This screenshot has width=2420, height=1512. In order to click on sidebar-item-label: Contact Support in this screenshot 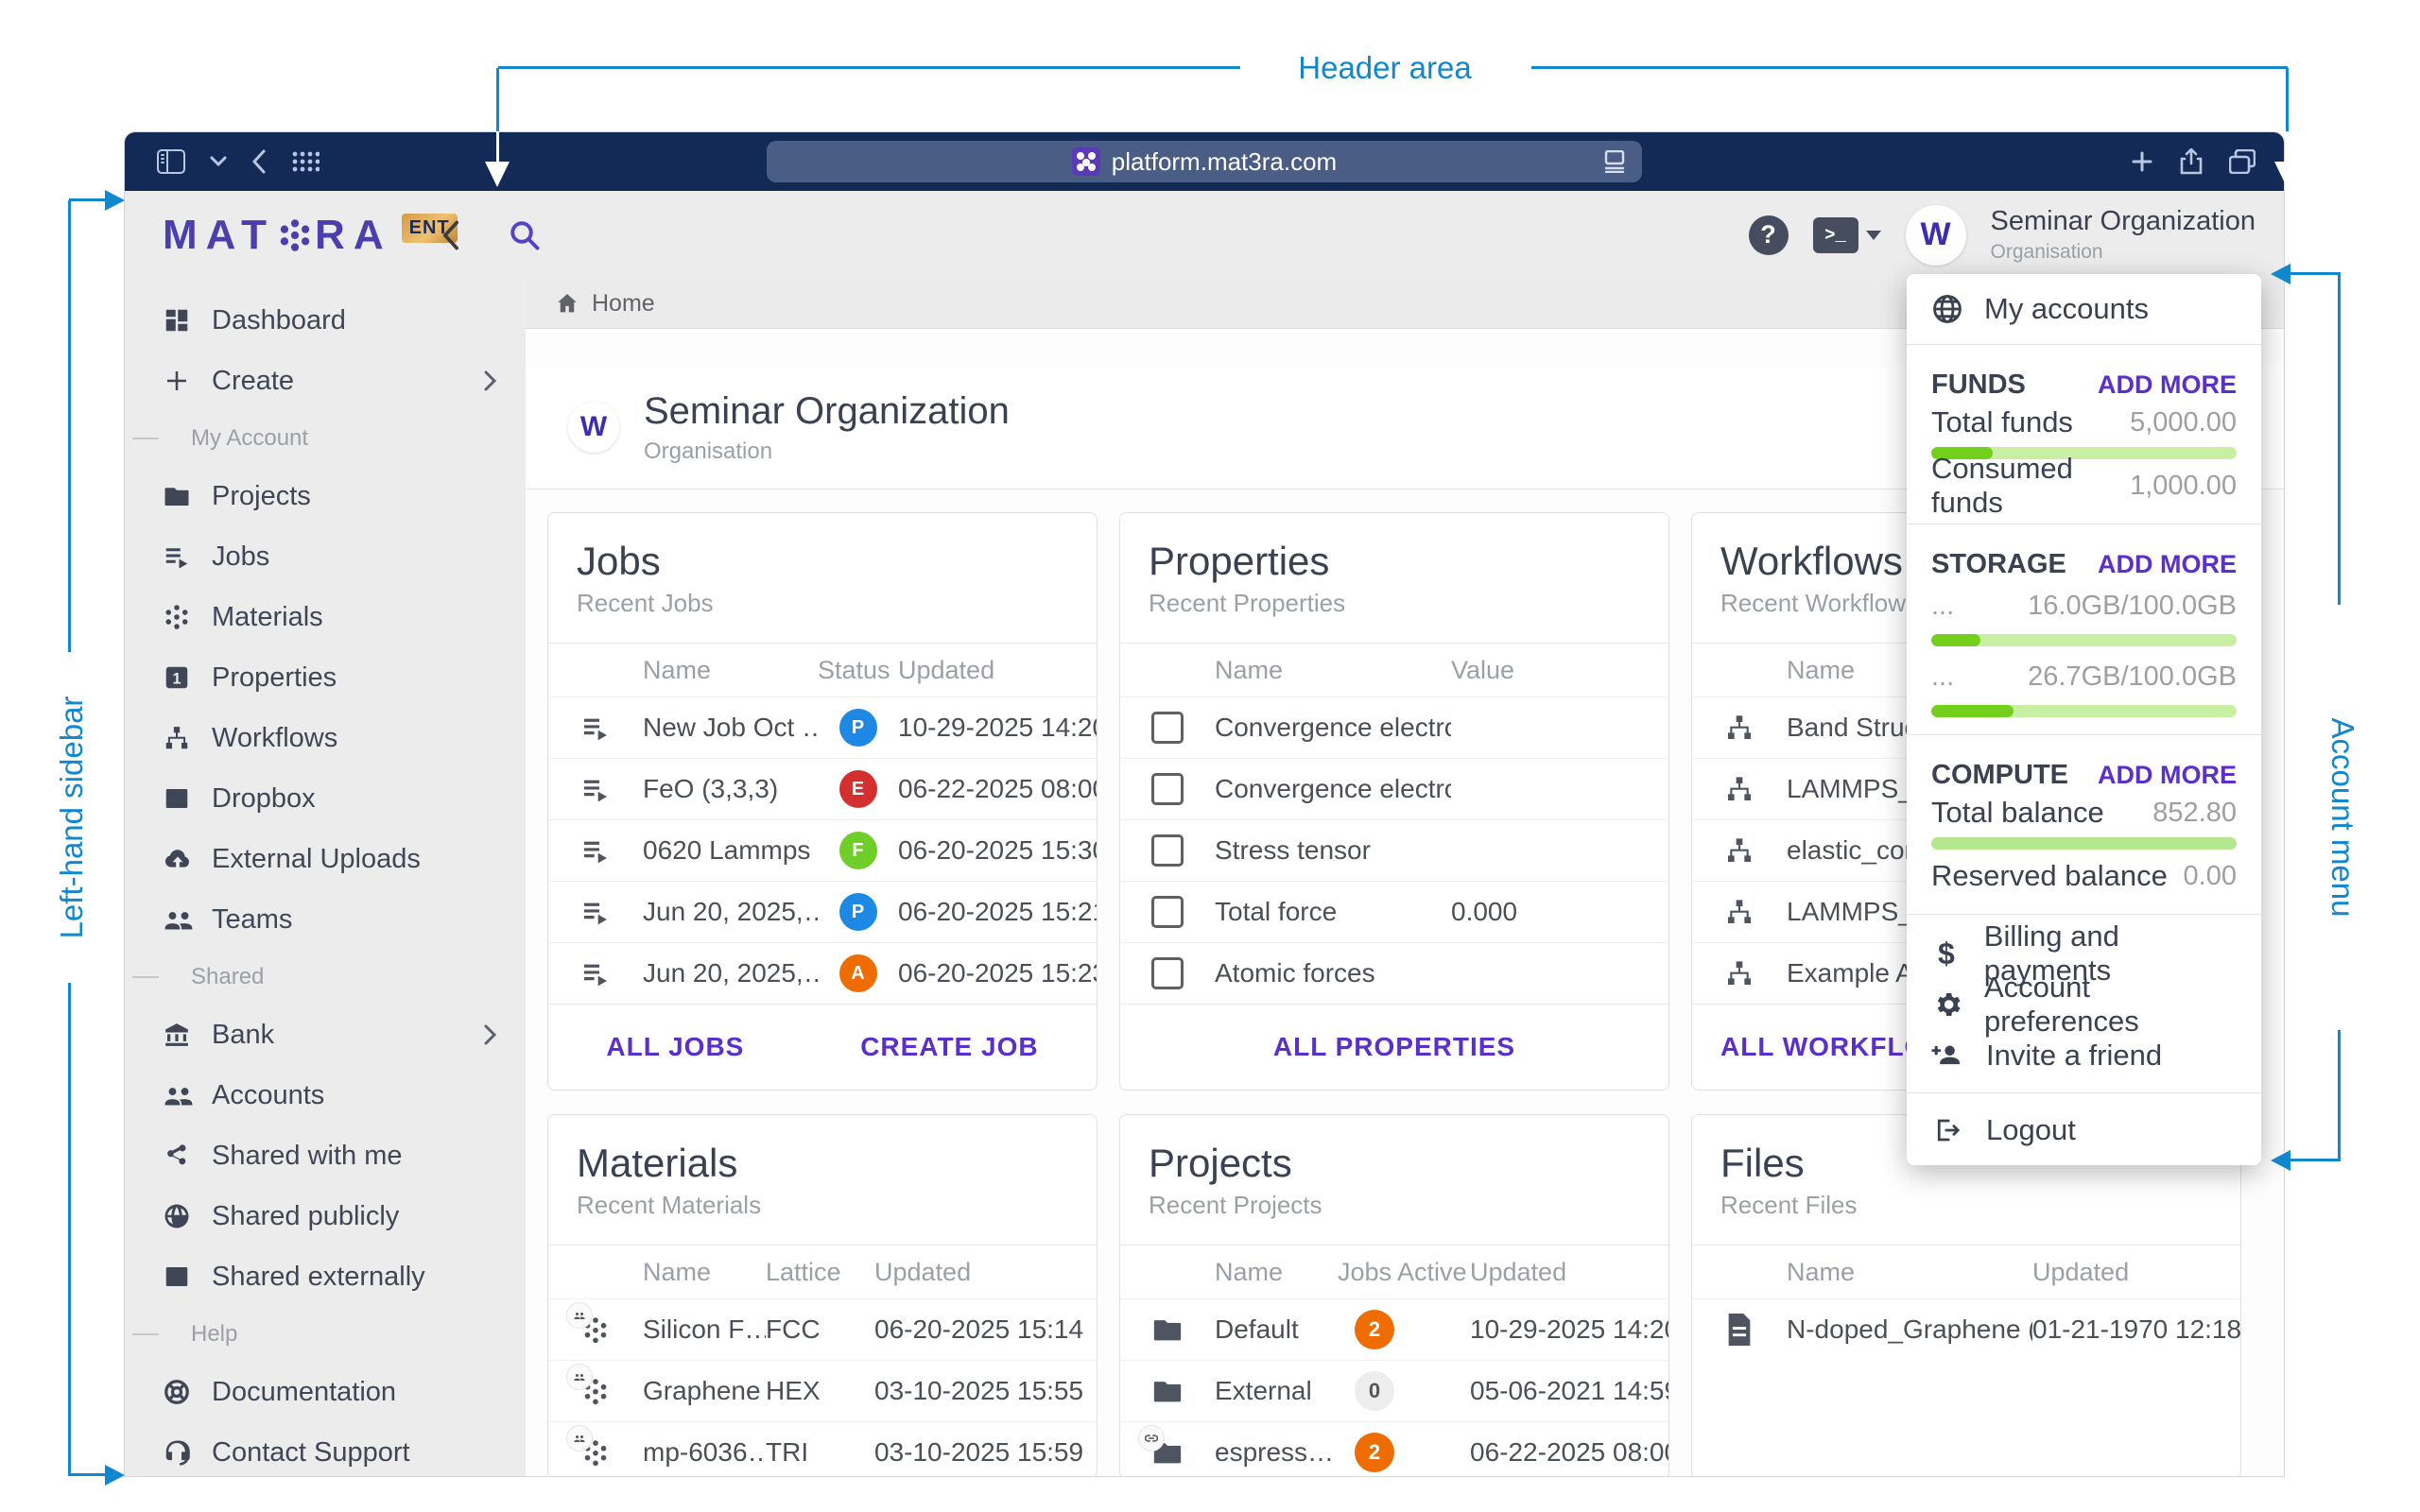, I will do `click(311, 1452)`.